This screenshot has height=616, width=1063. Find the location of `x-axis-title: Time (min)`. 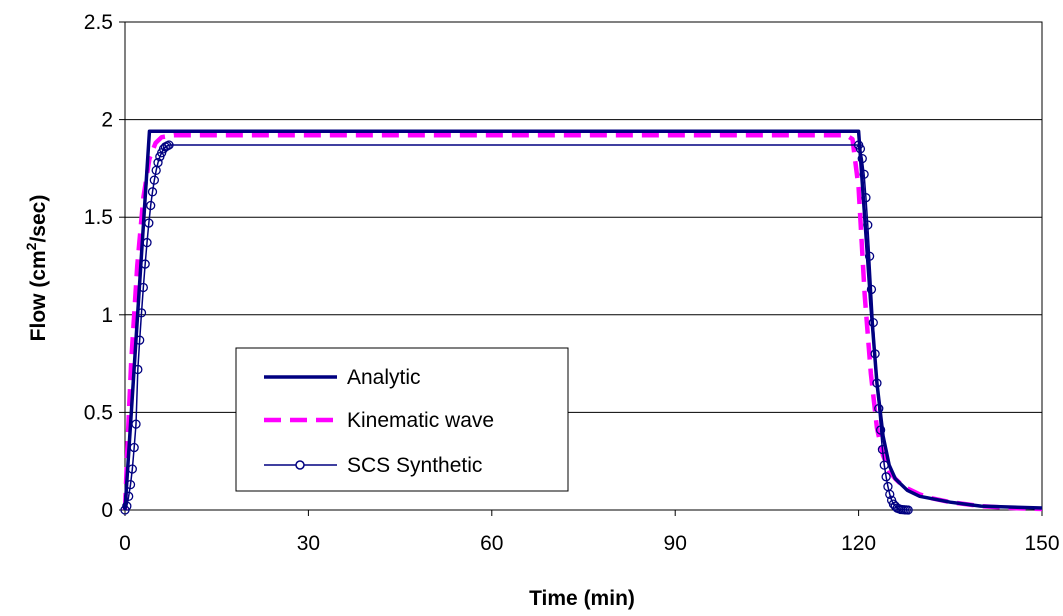

x-axis-title: Time (min) is located at coordinates (582, 598).